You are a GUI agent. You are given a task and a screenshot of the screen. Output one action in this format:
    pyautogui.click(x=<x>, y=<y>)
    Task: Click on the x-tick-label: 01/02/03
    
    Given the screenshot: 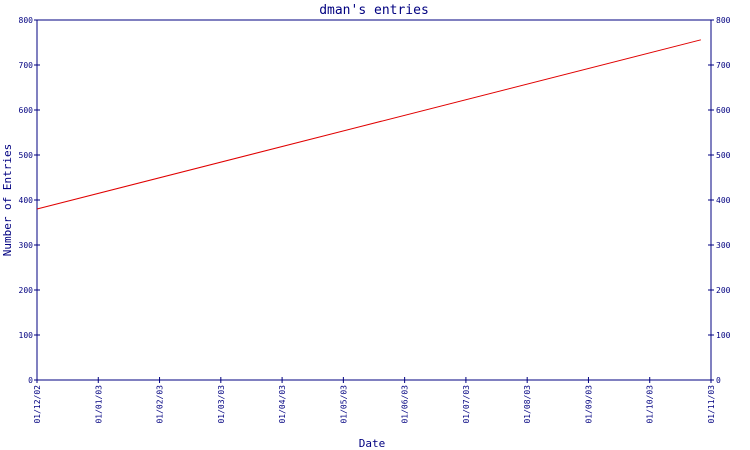 What is the action you would take?
    pyautogui.click(x=160, y=404)
    